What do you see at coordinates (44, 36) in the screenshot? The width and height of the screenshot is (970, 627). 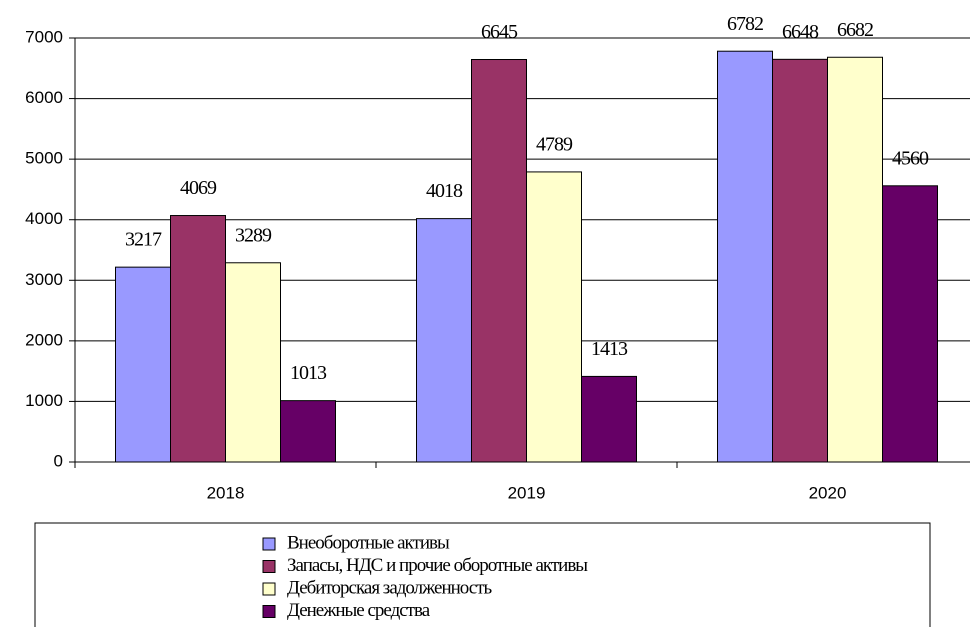 I see `y-tick-label: 7000` at bounding box center [44, 36].